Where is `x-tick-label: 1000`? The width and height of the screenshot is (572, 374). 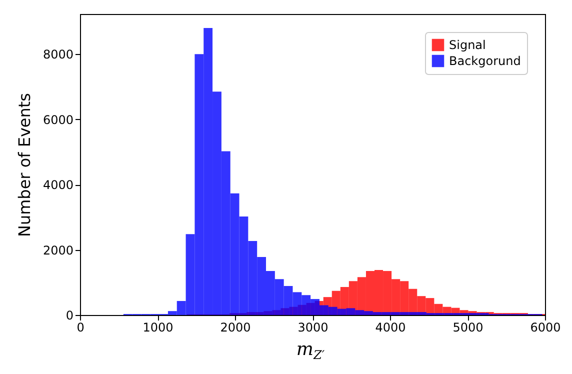 x-tick-label: 1000 is located at coordinates (158, 327).